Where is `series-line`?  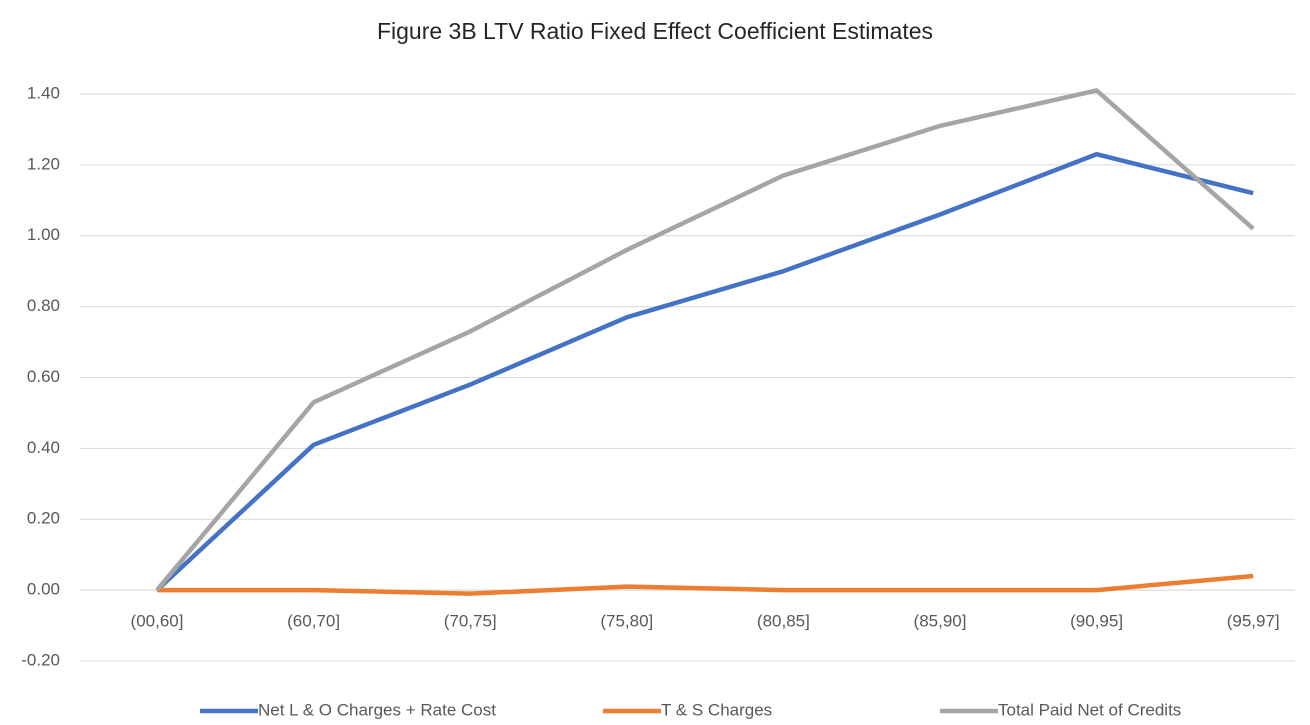
series-line is located at coordinates (705, 584).